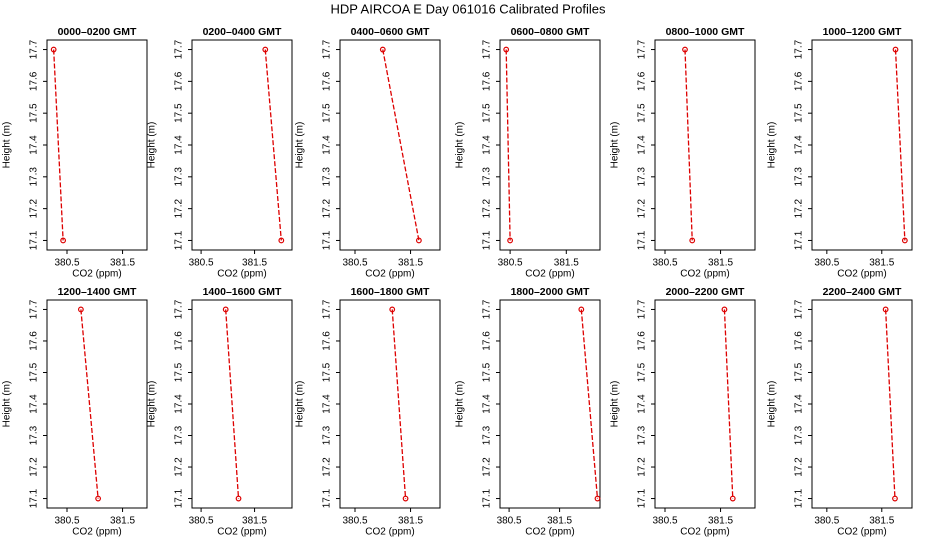  Describe the element at coordinates (705, 292) in the screenshot. I see `panel-title: 2000–2200 GMT` at that location.